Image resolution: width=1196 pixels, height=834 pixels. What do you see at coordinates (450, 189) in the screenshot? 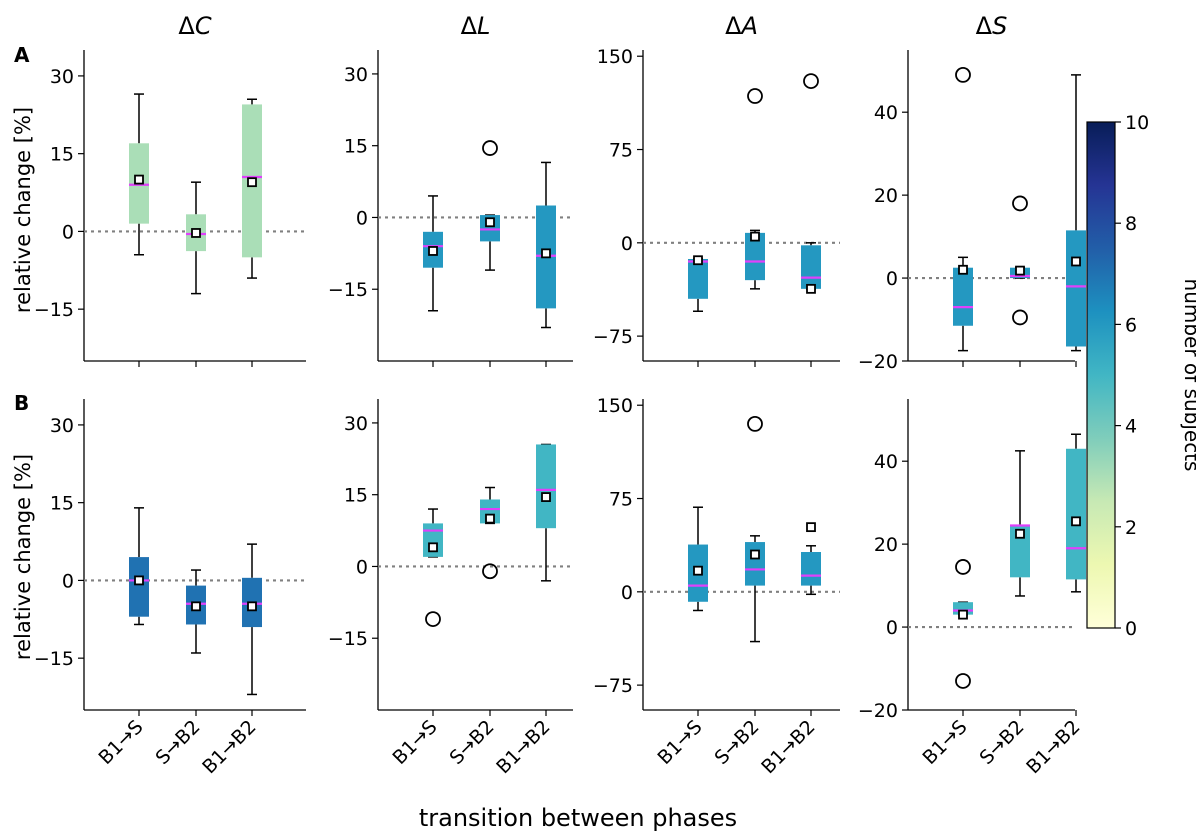
I see `panel-2: −15 0 15 30 ΔL` at bounding box center [450, 189].